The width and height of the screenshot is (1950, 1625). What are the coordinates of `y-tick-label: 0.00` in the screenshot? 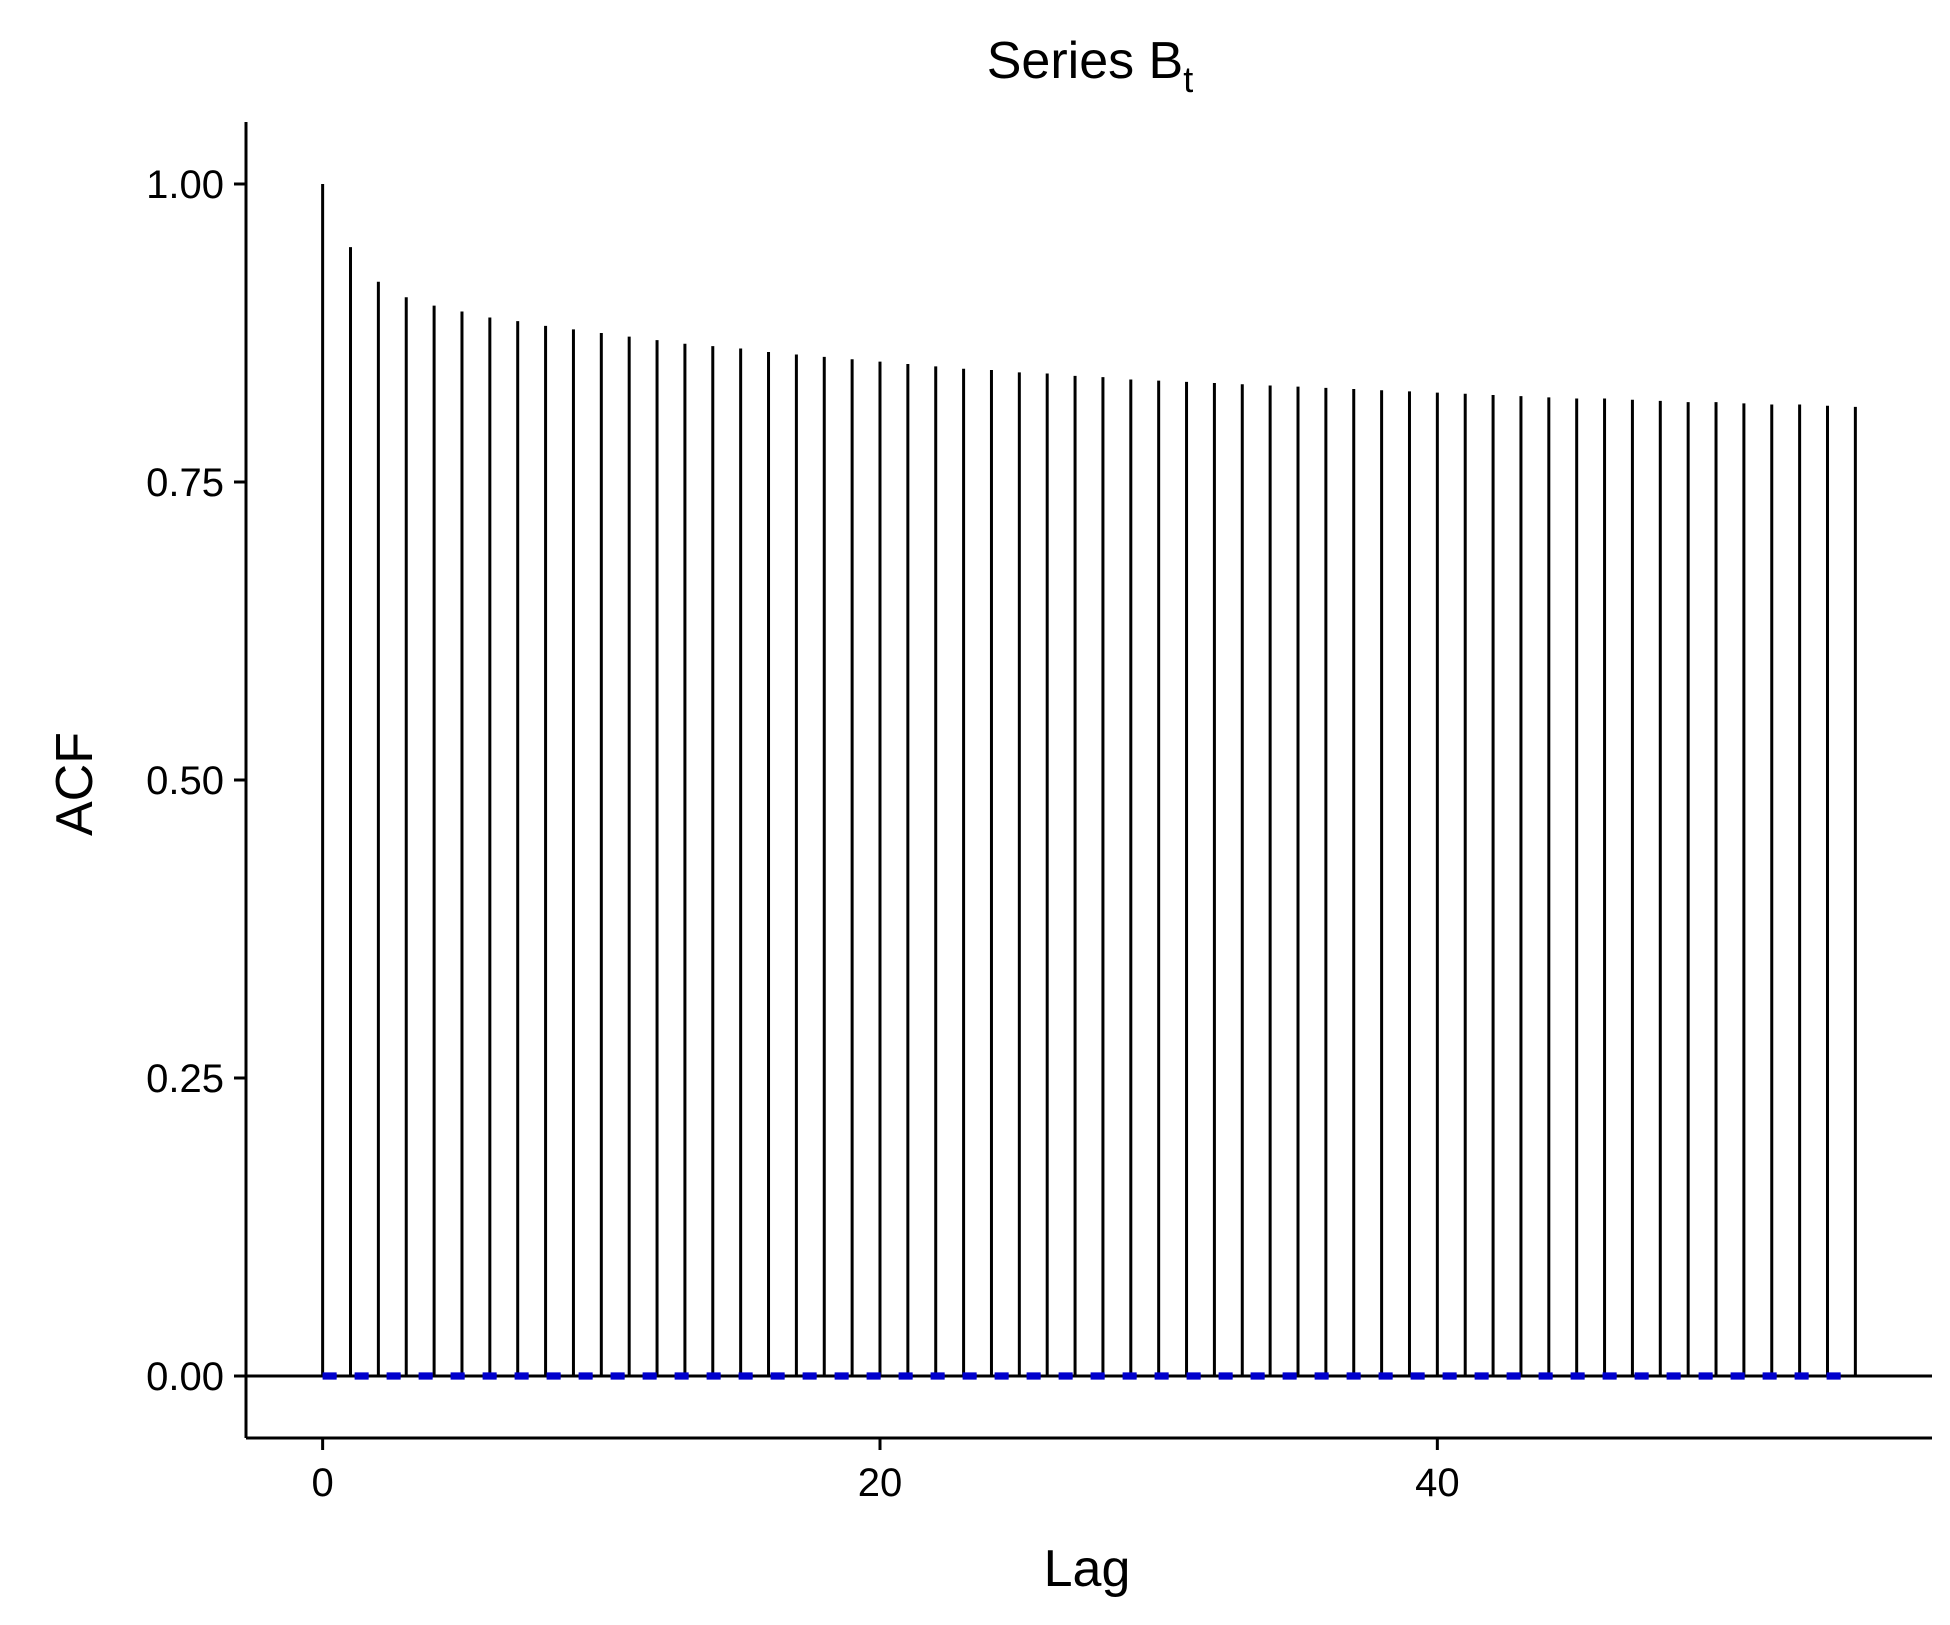 It's located at (185, 1377).